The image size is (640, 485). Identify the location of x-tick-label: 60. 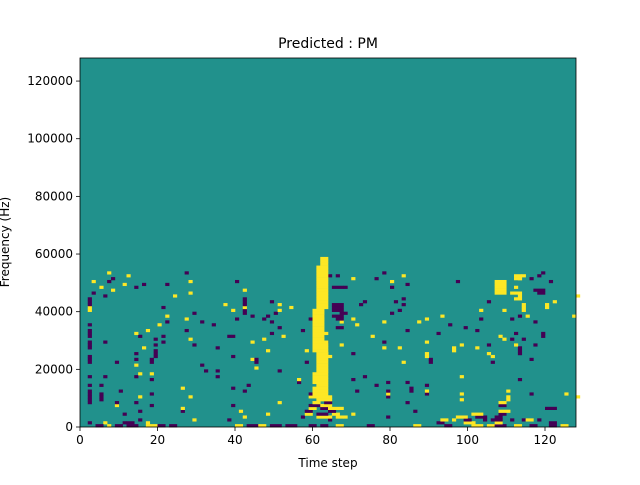
(312, 440).